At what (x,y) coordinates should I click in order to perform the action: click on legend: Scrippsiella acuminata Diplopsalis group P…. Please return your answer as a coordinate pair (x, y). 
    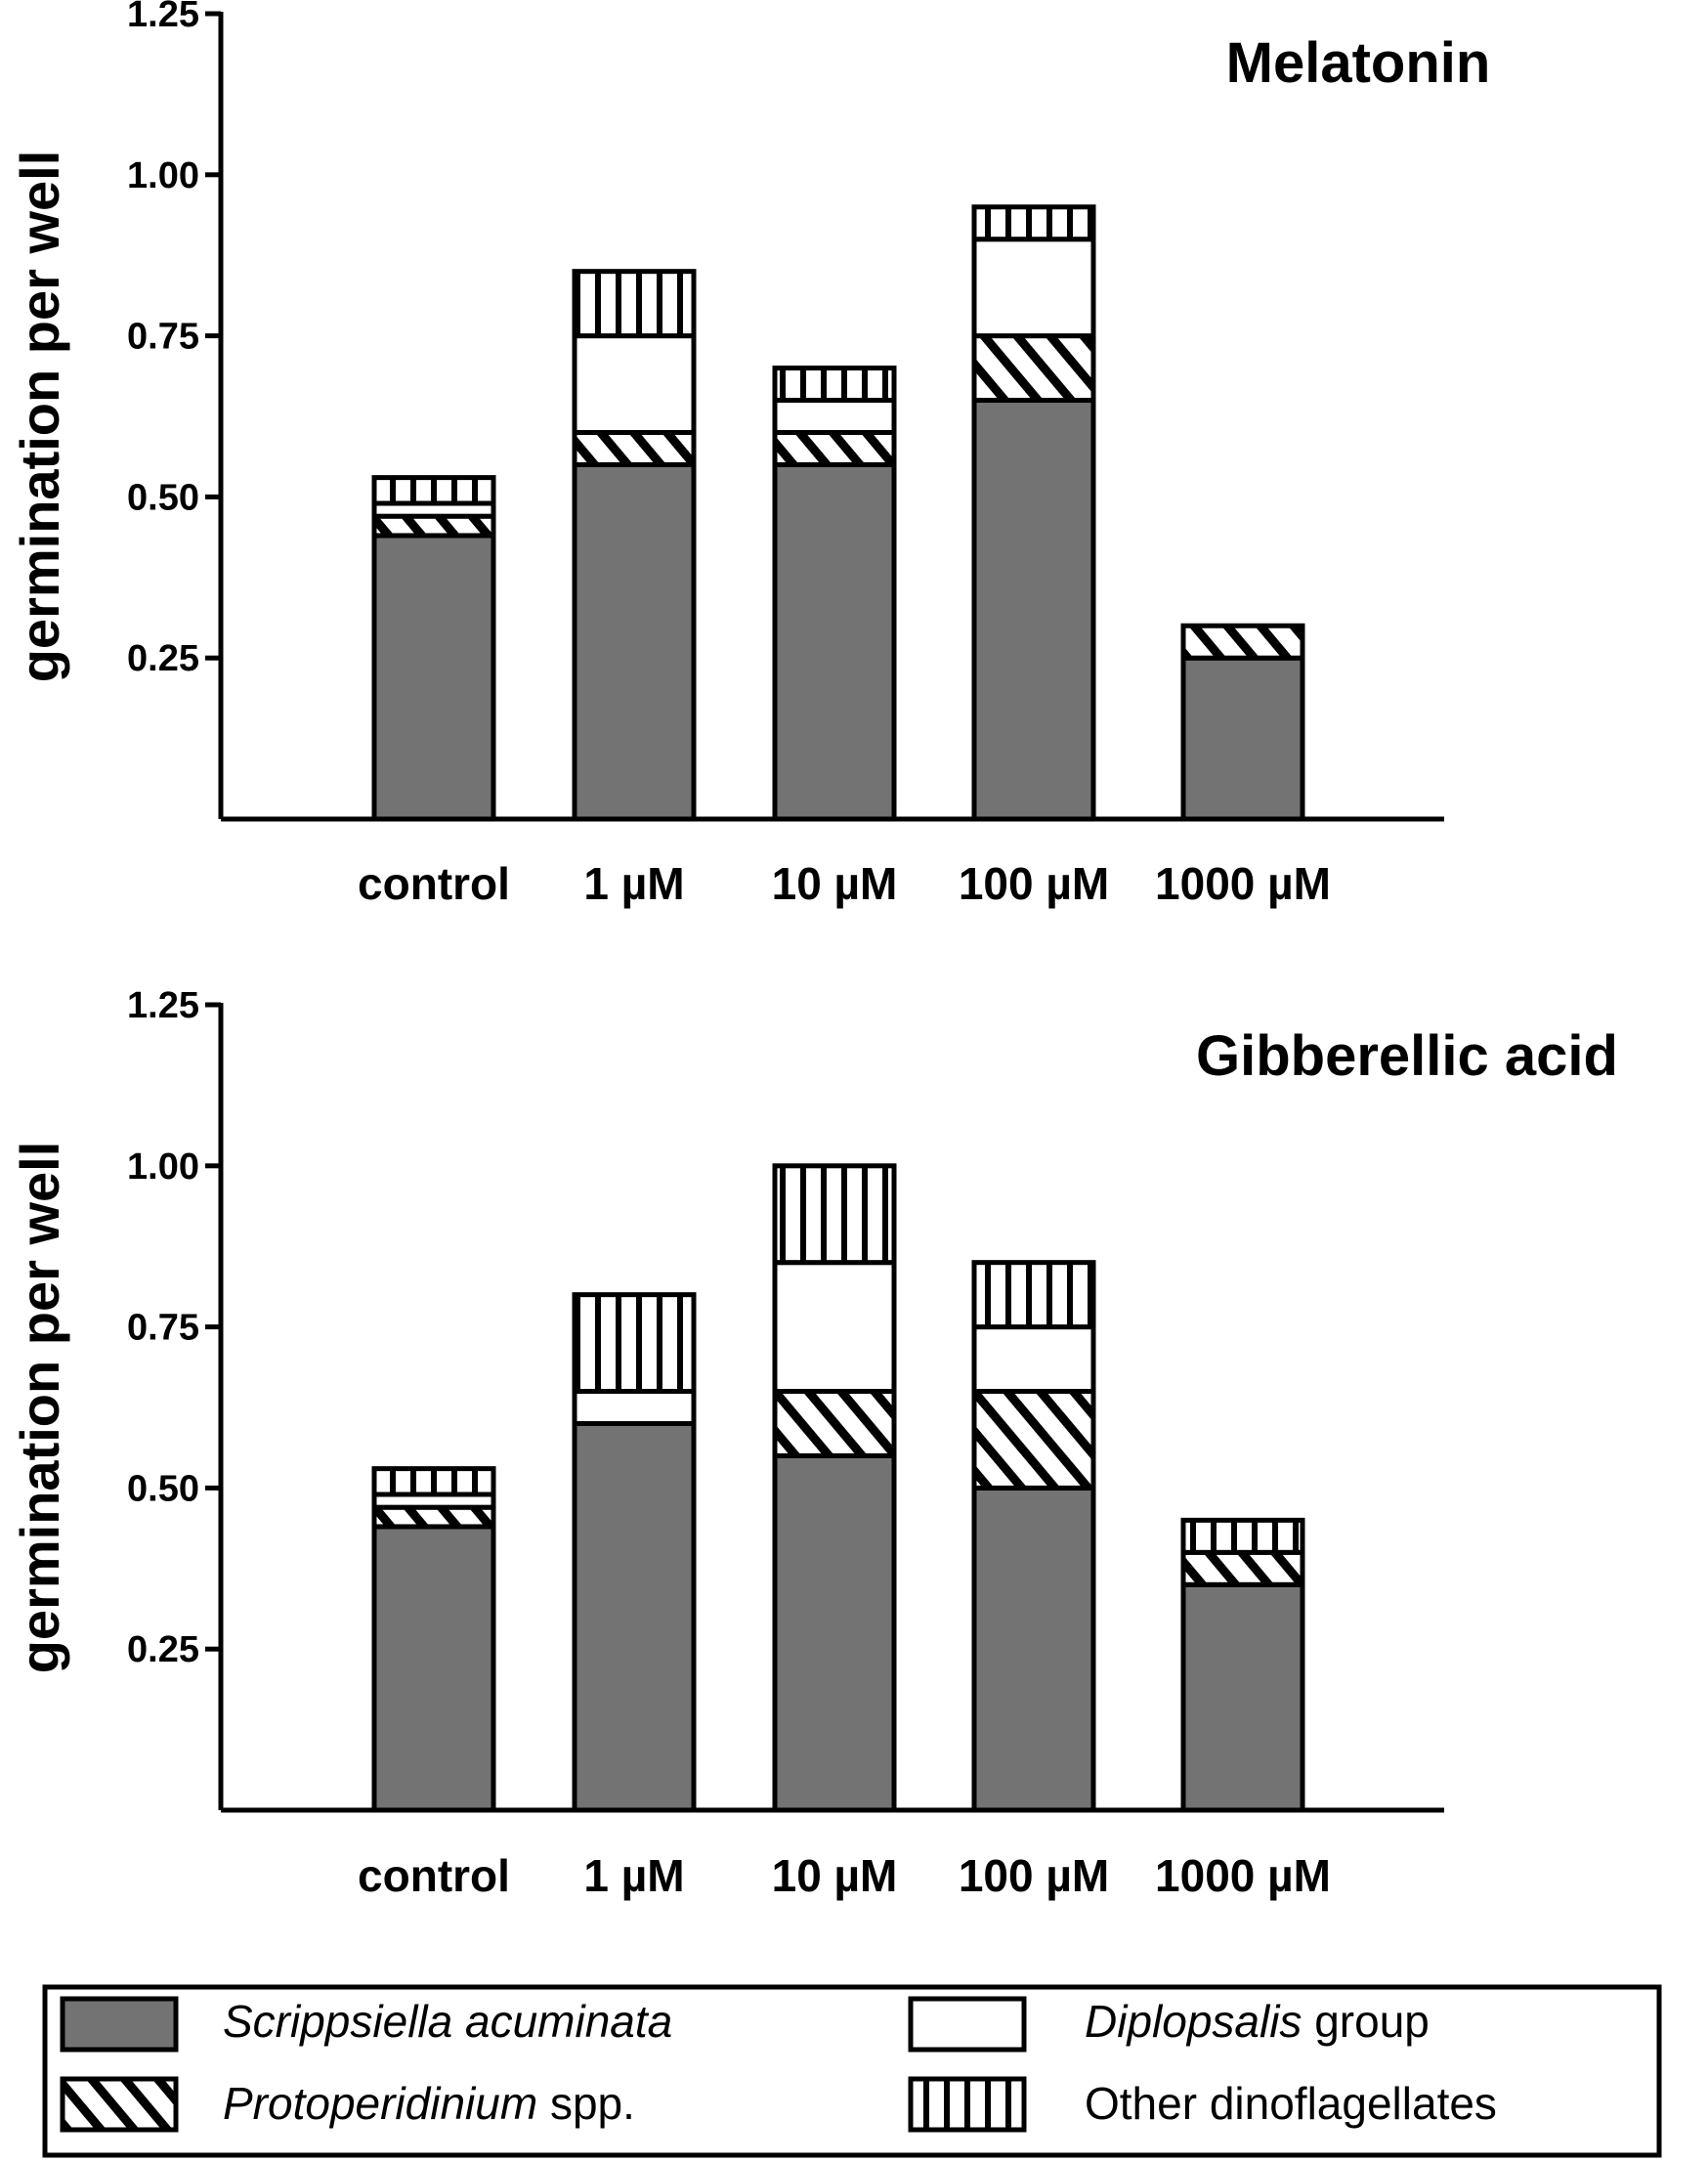
    Looking at the image, I should click on (852, 2071).